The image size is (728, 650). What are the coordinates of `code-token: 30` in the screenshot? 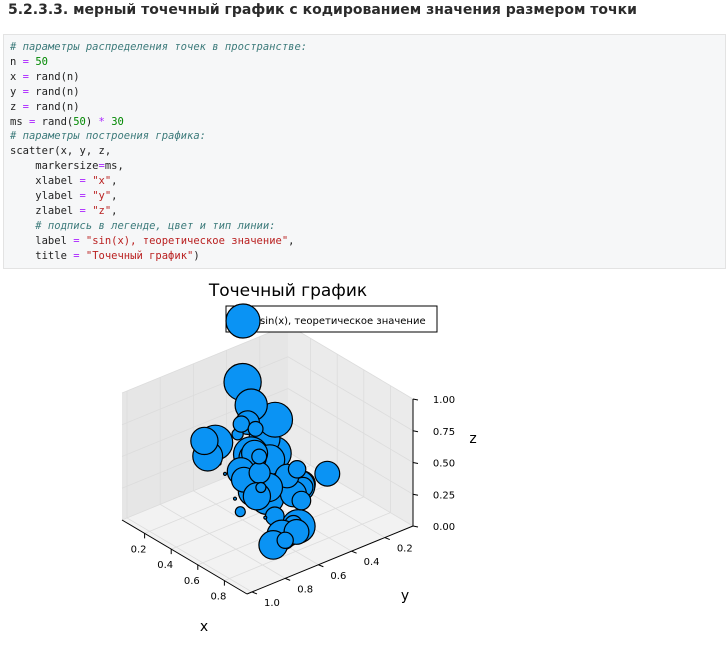 It's located at (117, 121).